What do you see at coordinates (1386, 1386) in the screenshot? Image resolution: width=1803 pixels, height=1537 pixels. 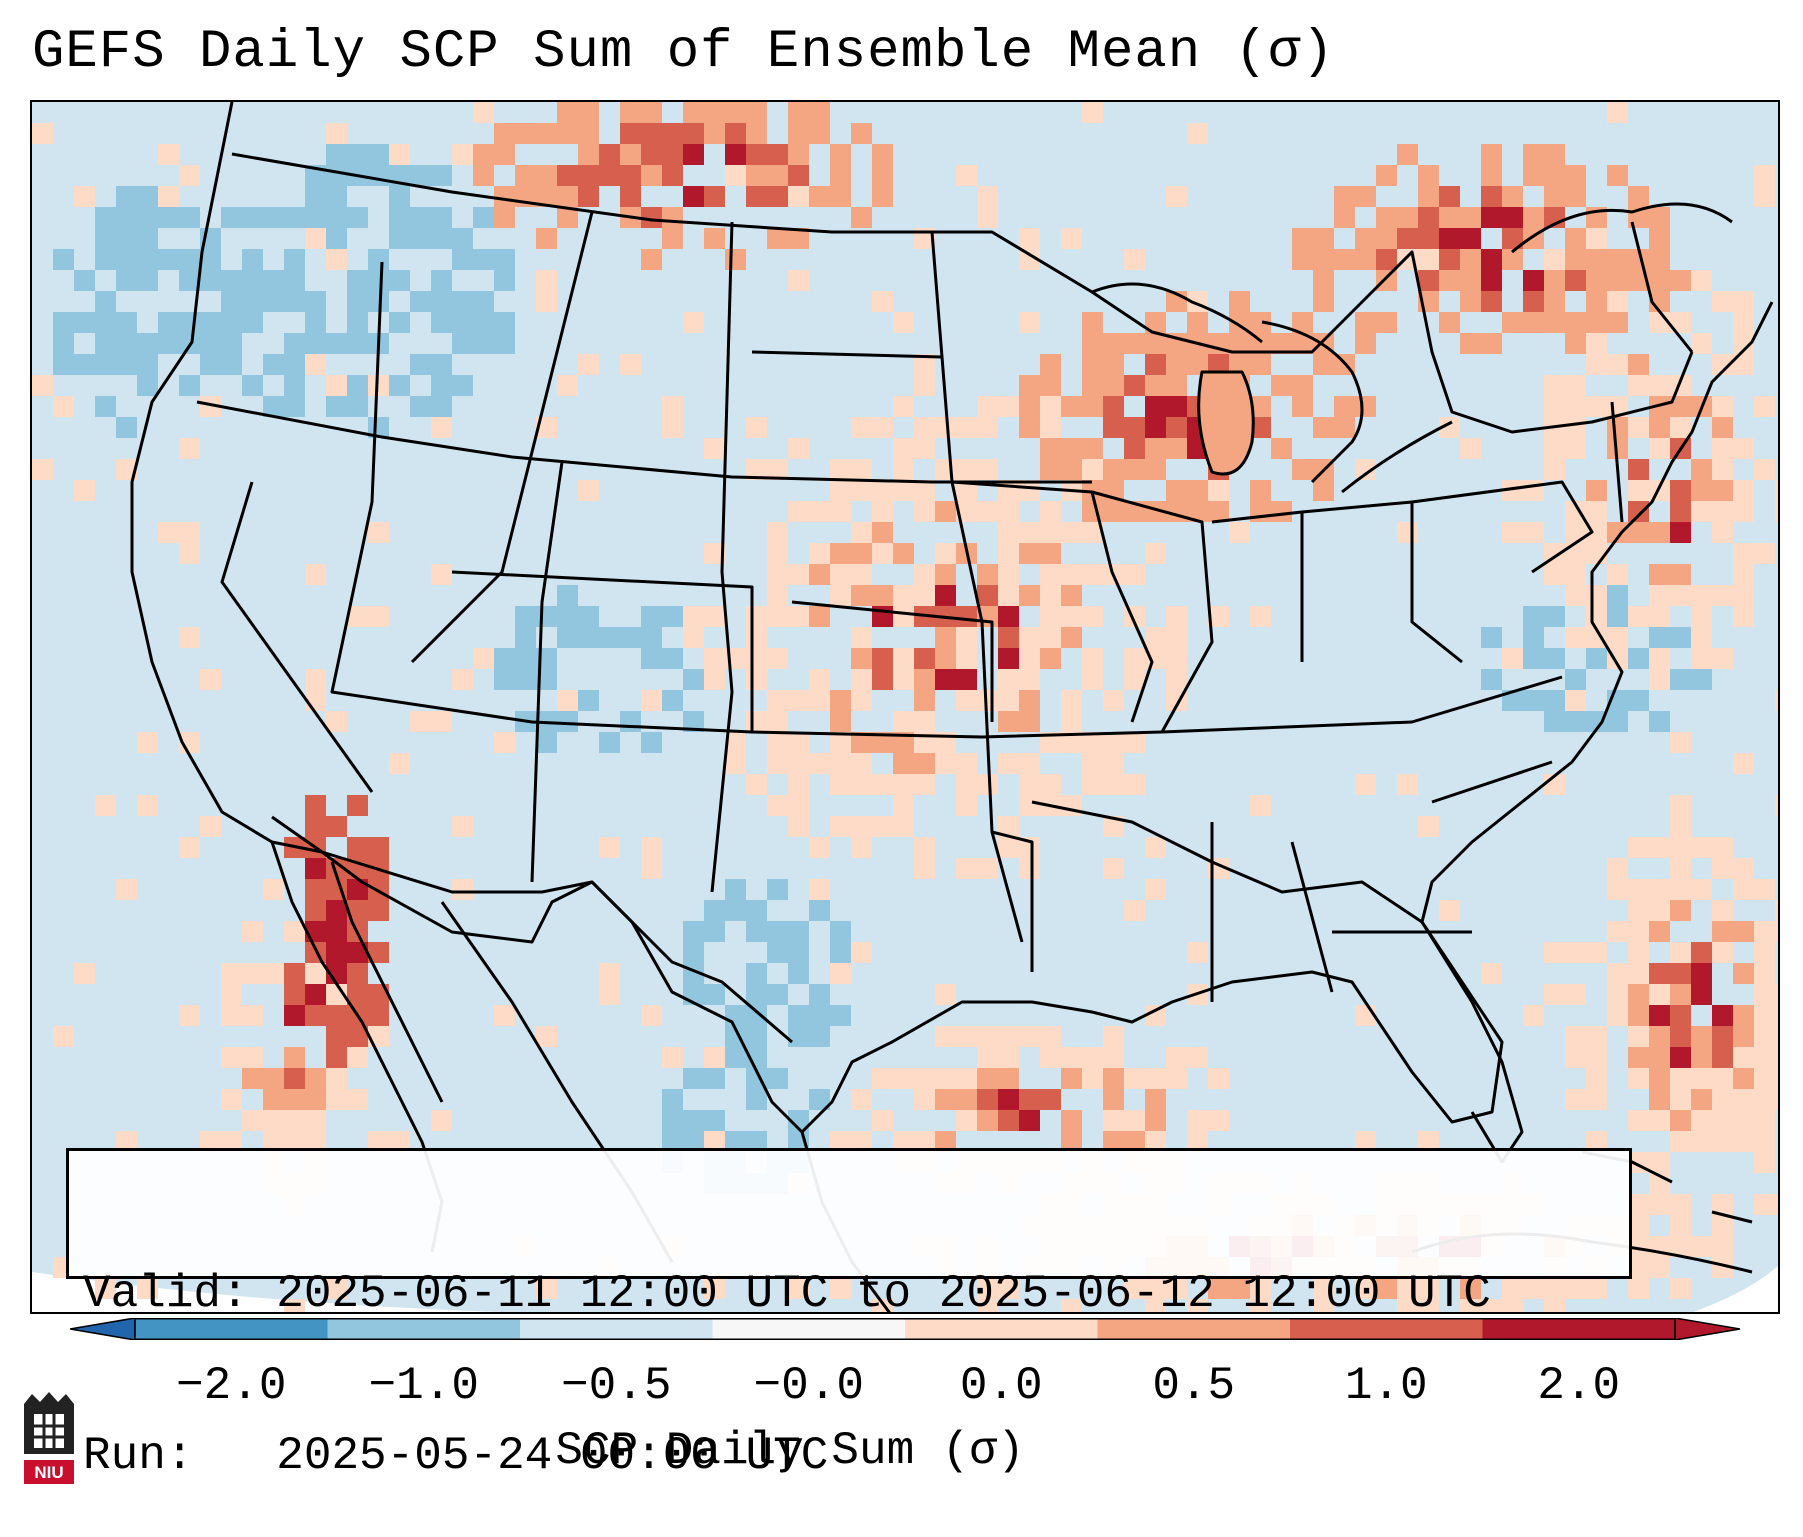 I see `colorbar-tick-6: 1.0` at bounding box center [1386, 1386].